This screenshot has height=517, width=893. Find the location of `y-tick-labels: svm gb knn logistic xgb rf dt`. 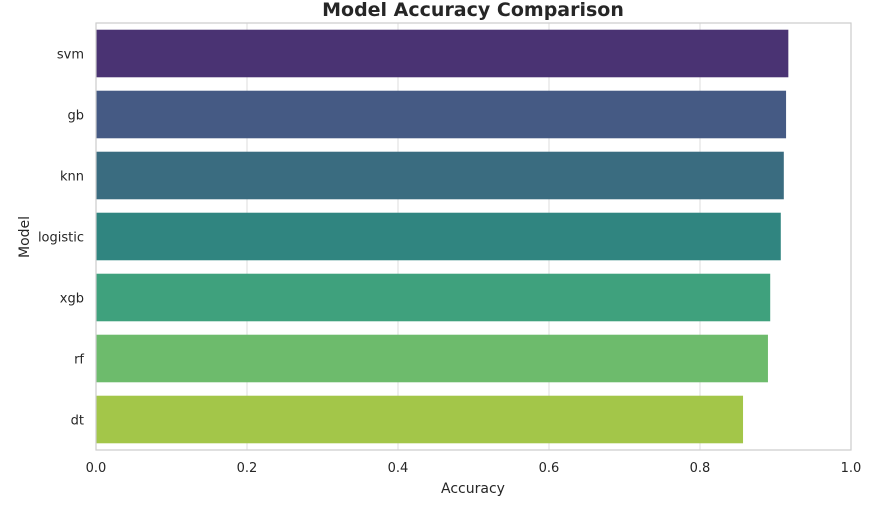

y-tick-labels: svm gb knn logistic xgb rf dt is located at coordinates (61, 238).